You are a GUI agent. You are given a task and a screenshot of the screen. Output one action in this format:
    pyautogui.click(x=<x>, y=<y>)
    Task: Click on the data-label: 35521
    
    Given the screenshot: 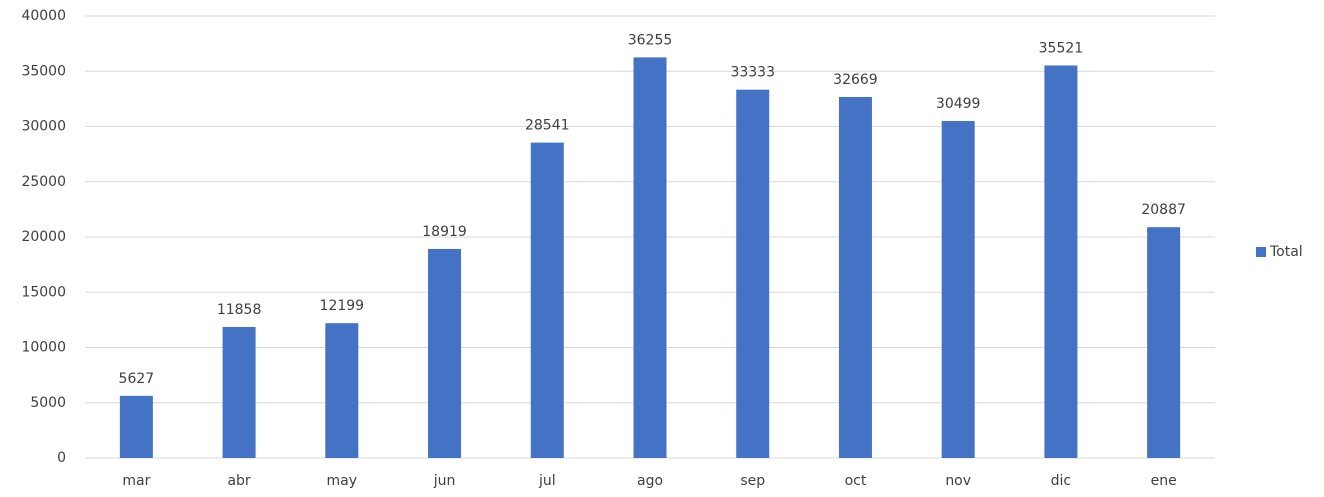 What is the action you would take?
    pyautogui.click(x=1061, y=48)
    